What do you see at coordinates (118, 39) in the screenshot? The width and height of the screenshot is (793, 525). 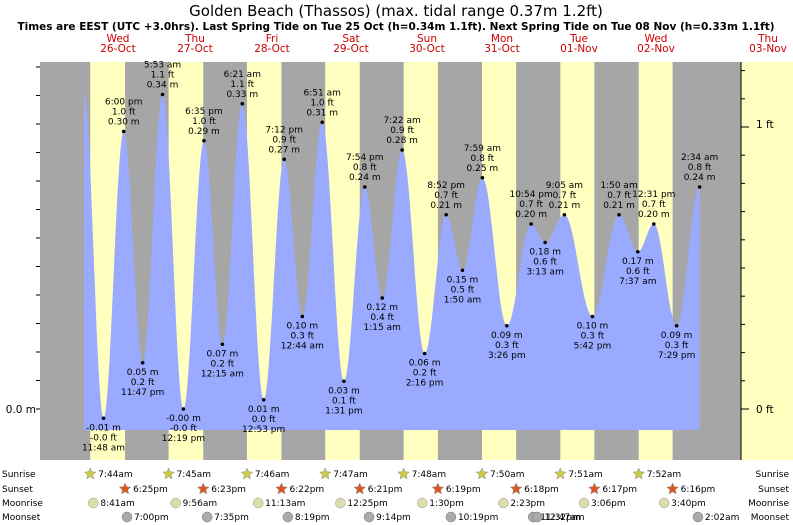 I see `day-label-dow: Wed` at bounding box center [118, 39].